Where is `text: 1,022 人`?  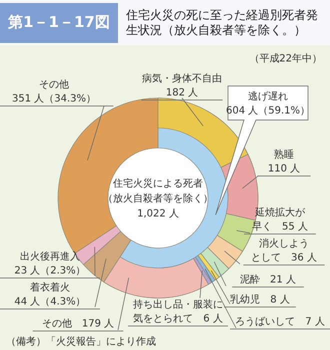
text: 1,022 人 is located at coordinates (158, 214).